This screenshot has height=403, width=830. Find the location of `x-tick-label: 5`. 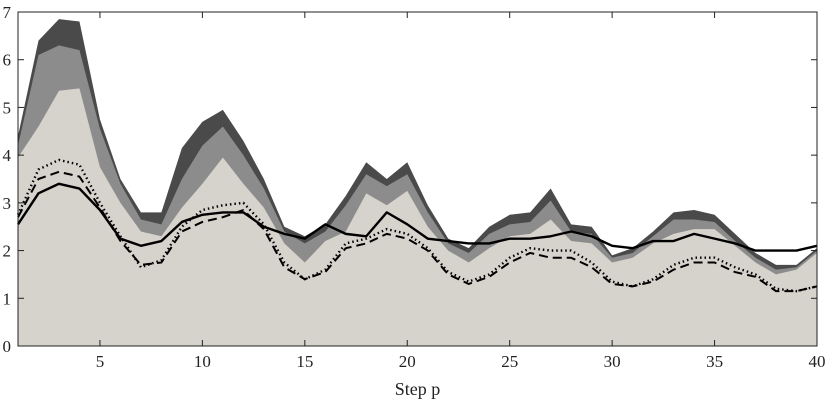

x-tick-label: 5 is located at coordinates (100, 361).